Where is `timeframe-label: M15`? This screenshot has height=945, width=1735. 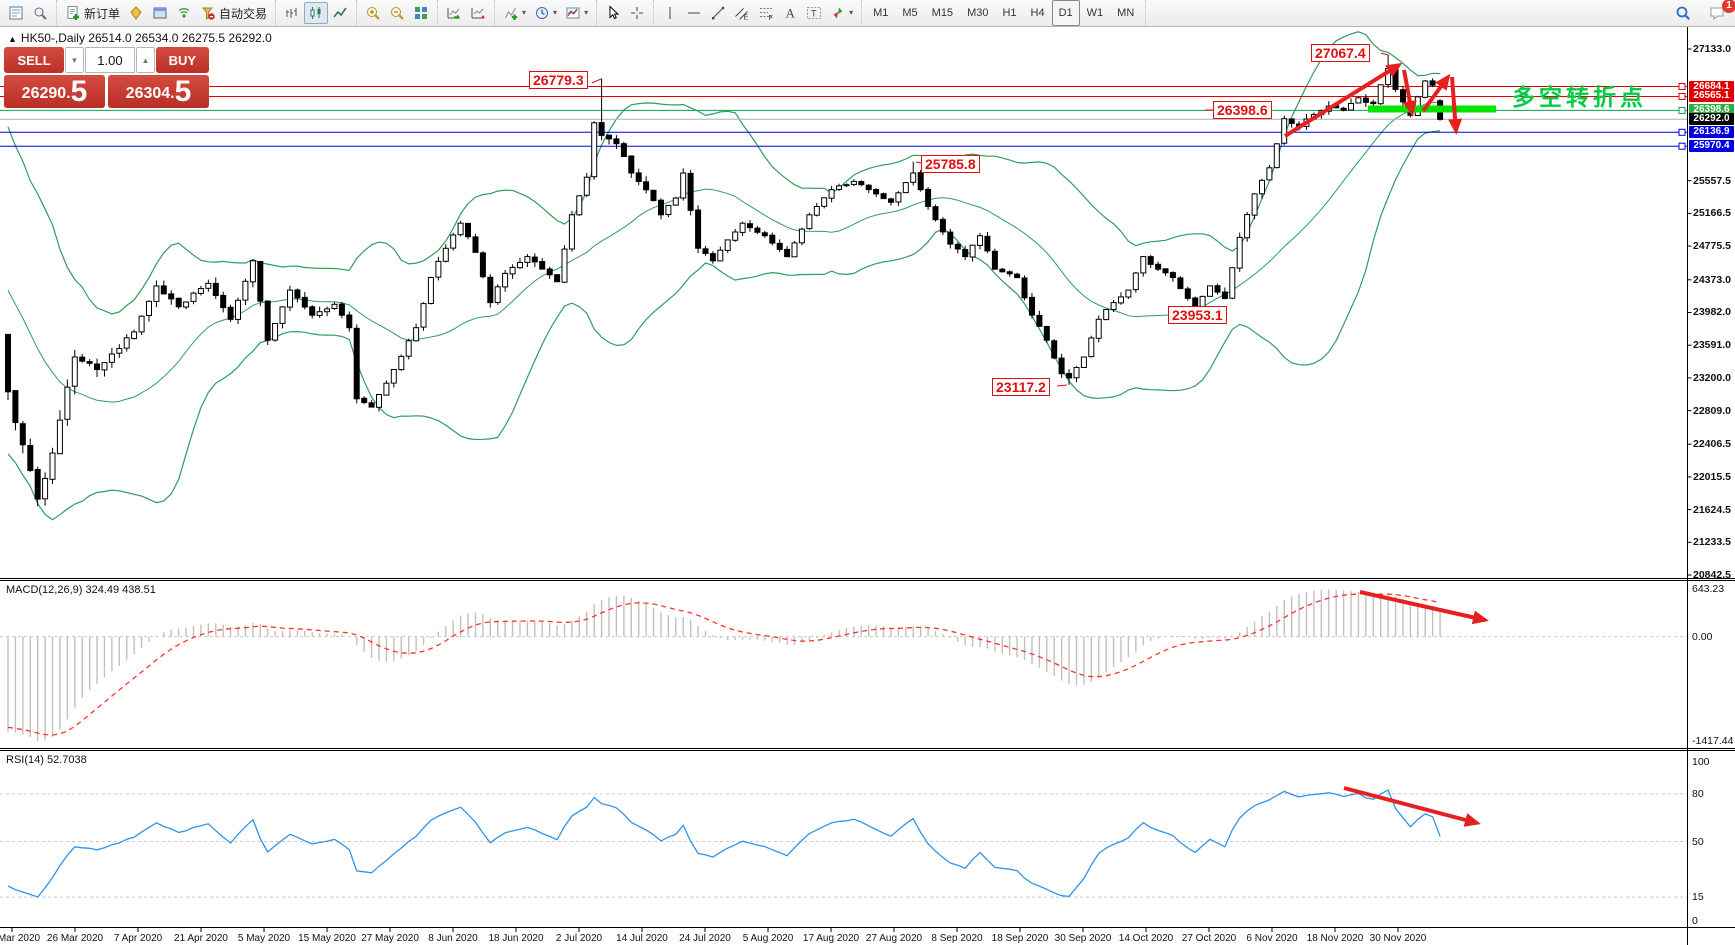 timeframe-label: M15 is located at coordinates (942, 13).